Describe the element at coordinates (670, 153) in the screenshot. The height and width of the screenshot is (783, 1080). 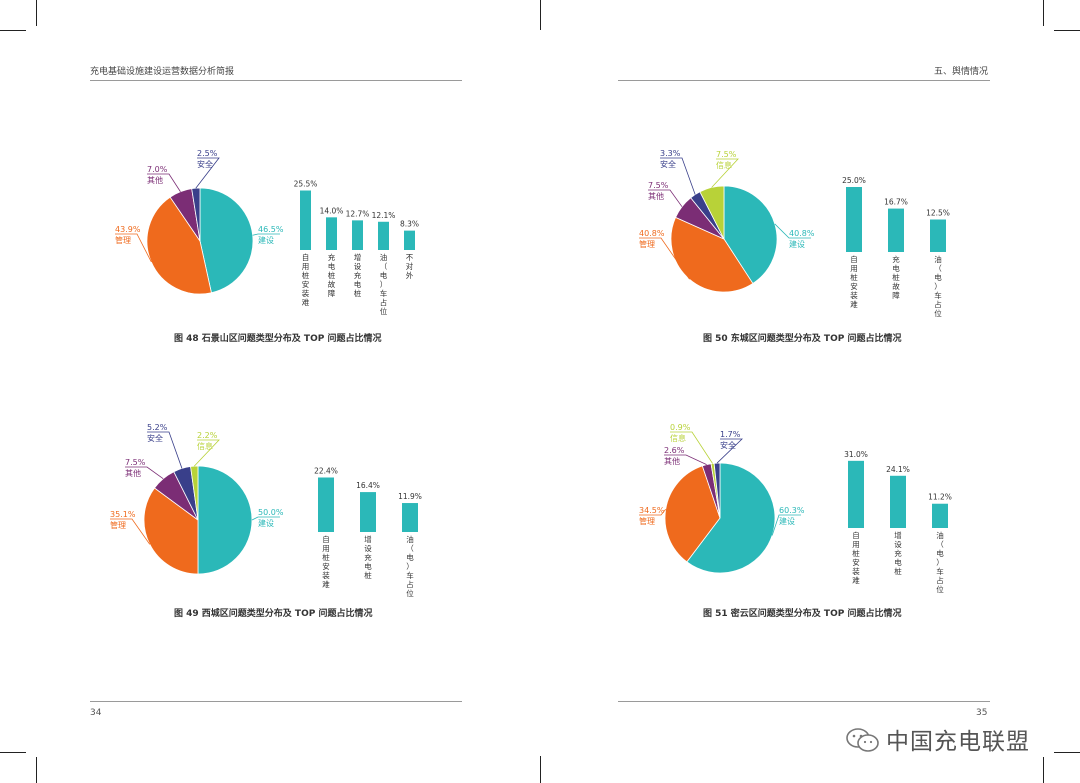
I see `pie-value-label: 3.3%` at that location.